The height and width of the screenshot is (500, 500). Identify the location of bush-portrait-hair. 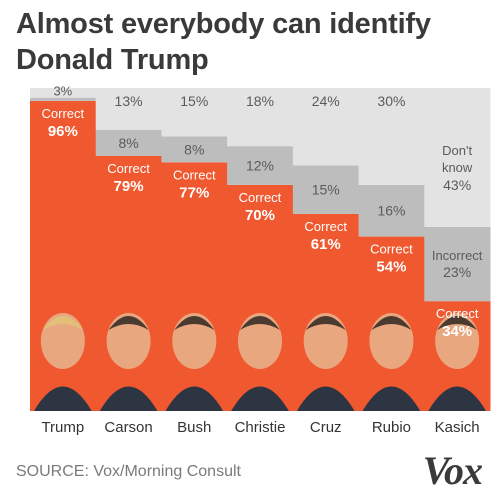
(194, 323).